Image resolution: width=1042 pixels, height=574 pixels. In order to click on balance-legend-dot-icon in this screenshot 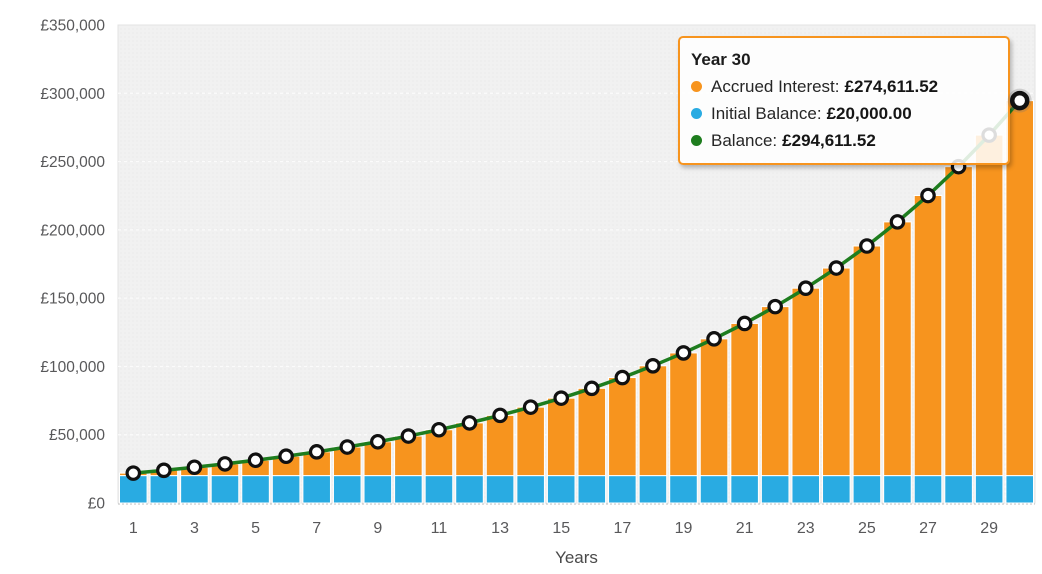, I will do `click(696, 140)`.